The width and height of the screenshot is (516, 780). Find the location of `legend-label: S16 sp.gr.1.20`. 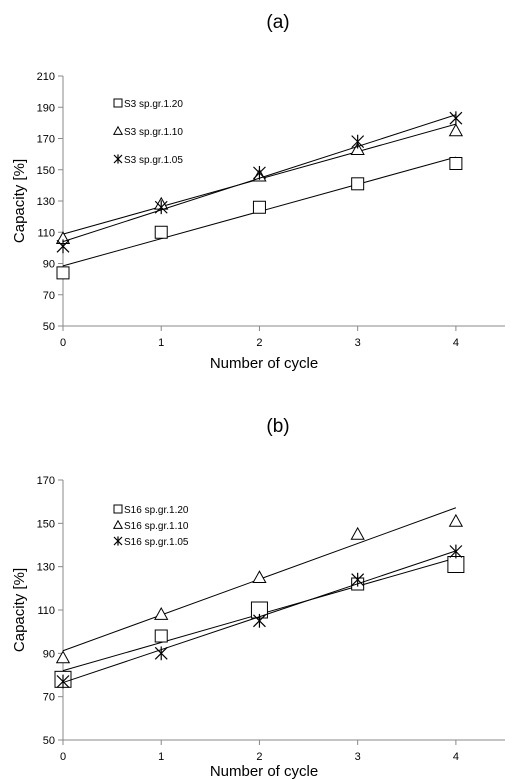

legend-label: S16 sp.gr.1.20 is located at coordinates (156, 510).